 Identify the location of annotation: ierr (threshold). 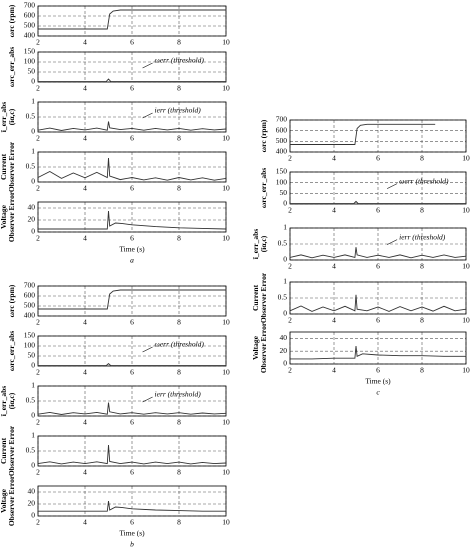
(422, 236).